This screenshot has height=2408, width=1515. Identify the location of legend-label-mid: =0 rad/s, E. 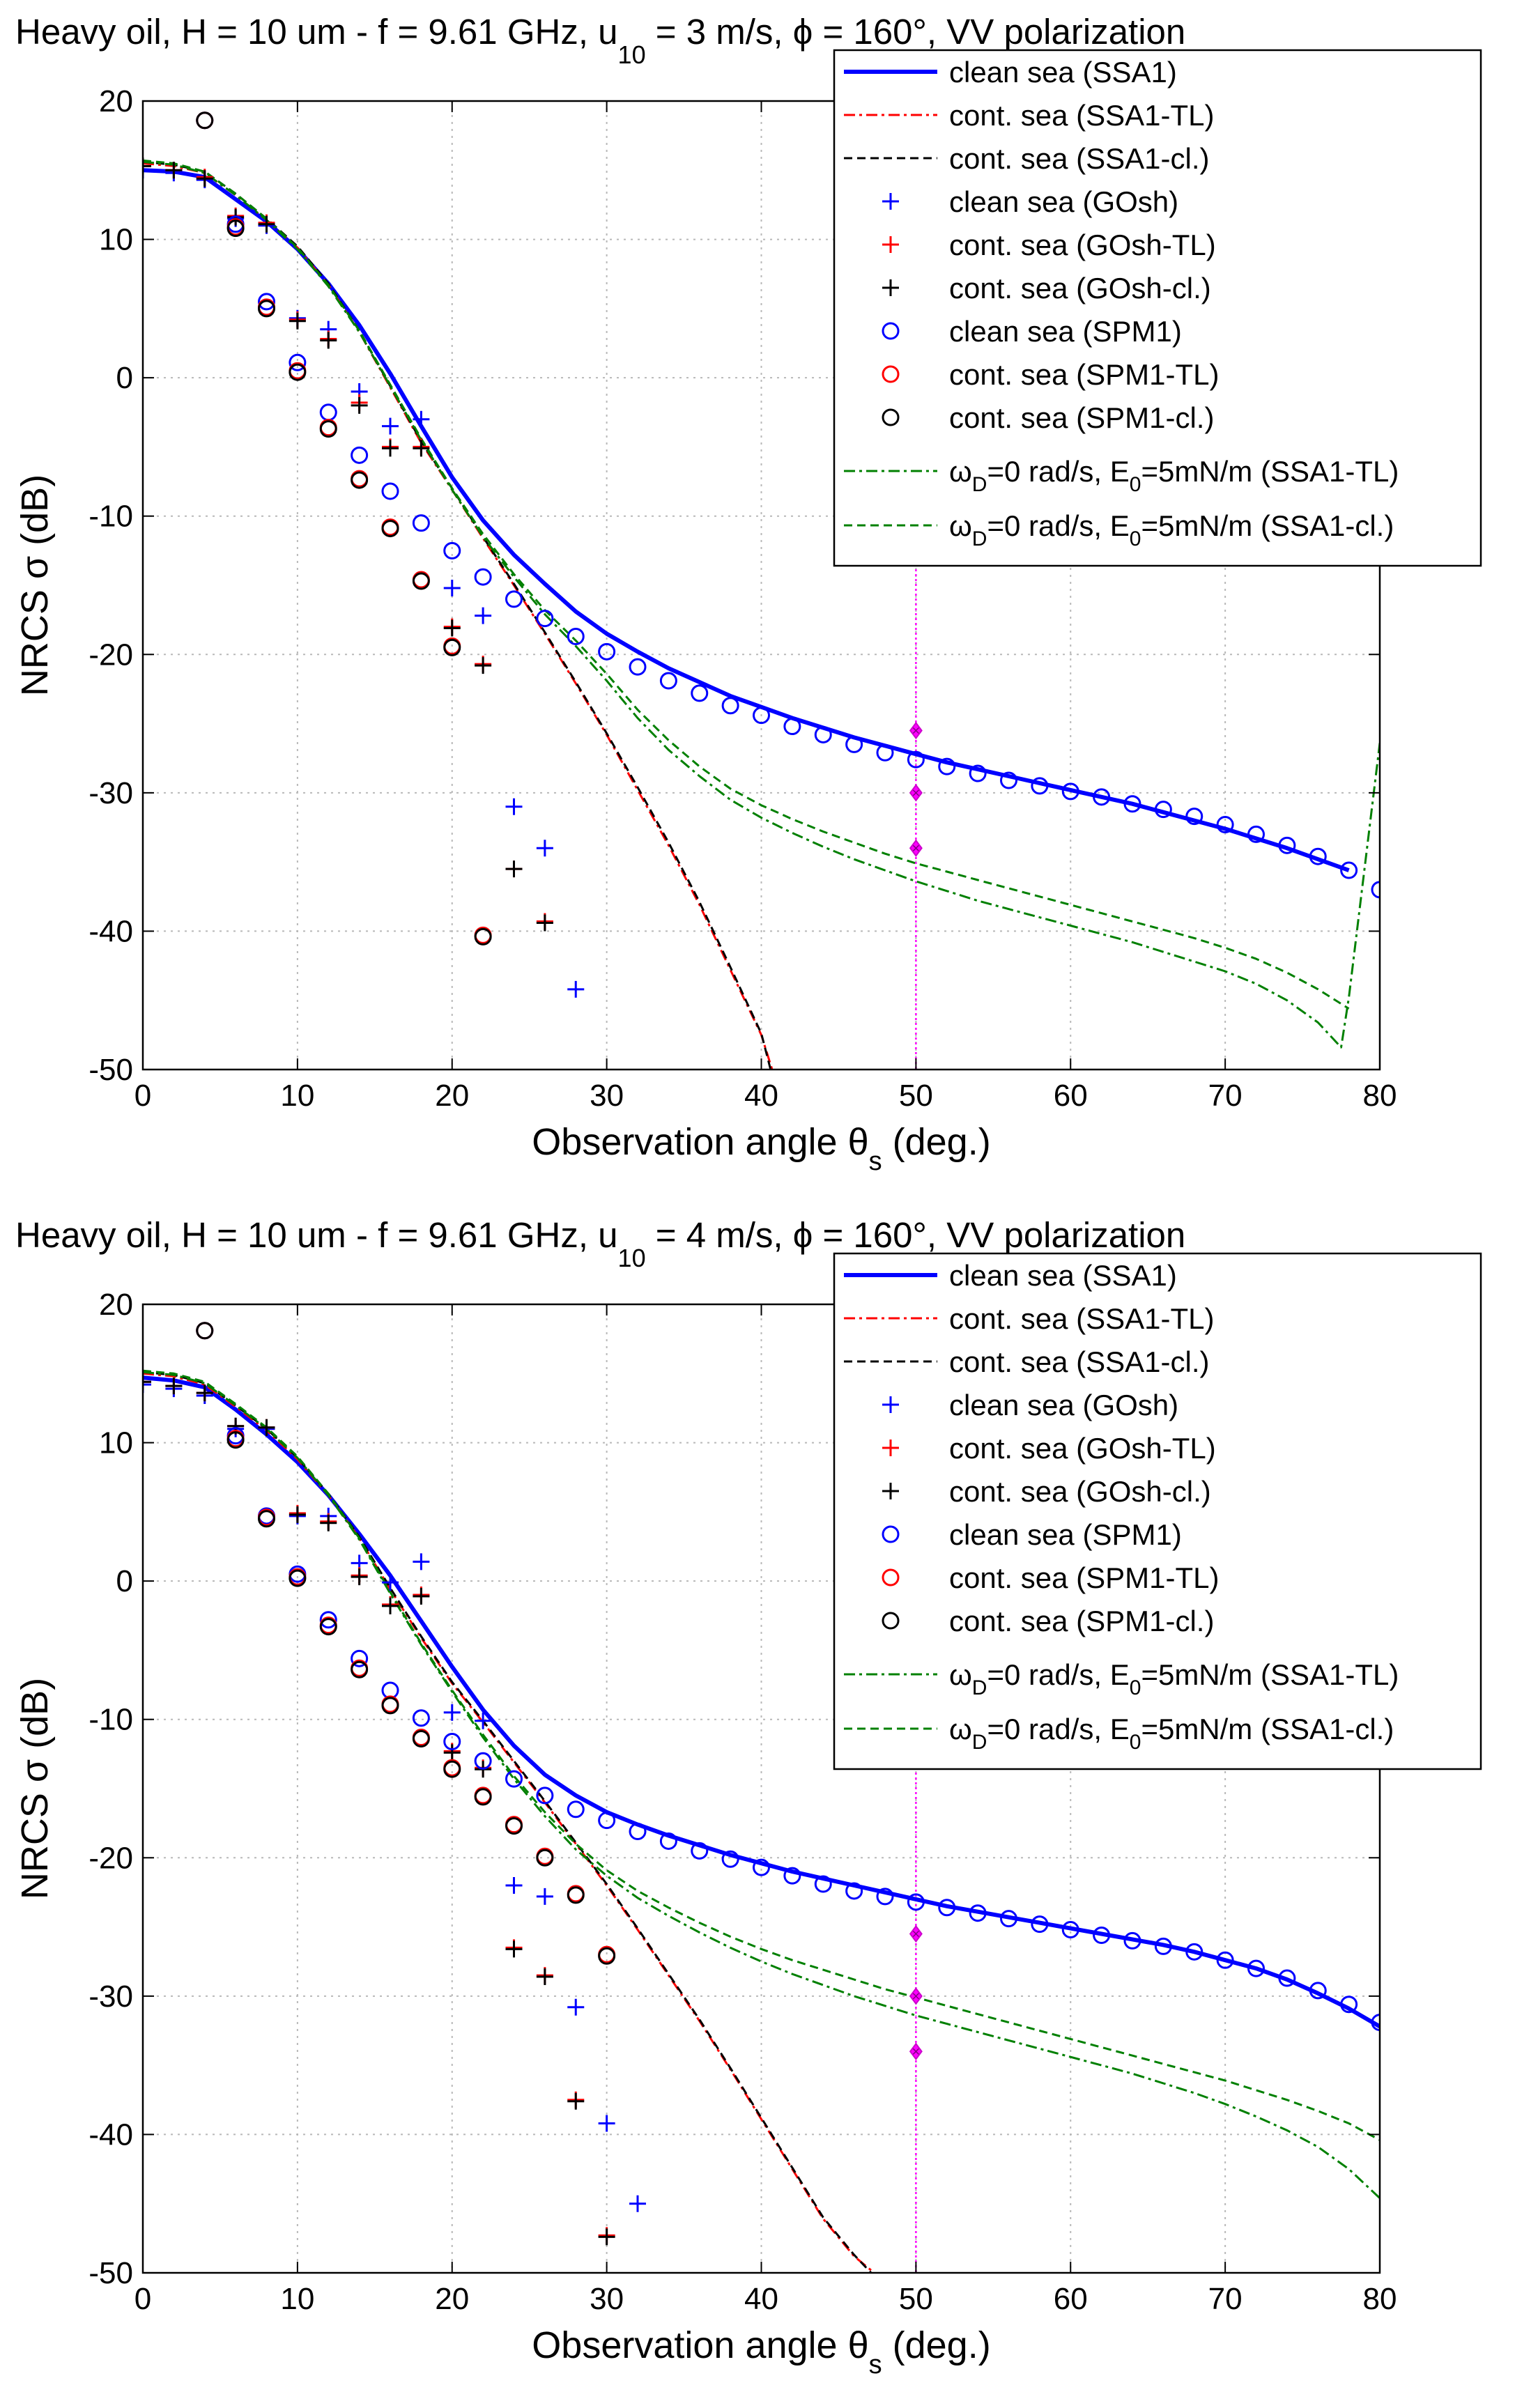
(1058, 1675).